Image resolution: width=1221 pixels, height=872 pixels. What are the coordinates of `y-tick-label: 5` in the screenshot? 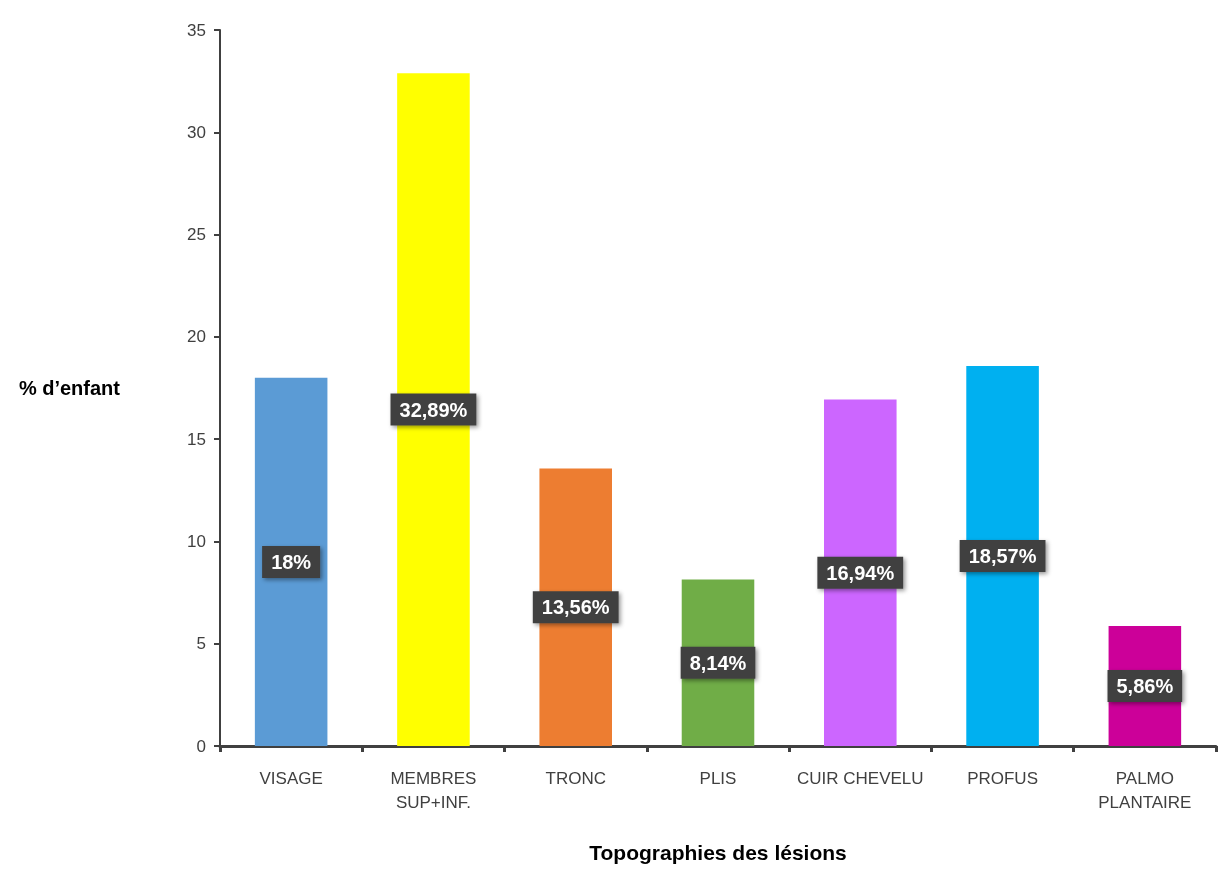 It's located at (201, 644).